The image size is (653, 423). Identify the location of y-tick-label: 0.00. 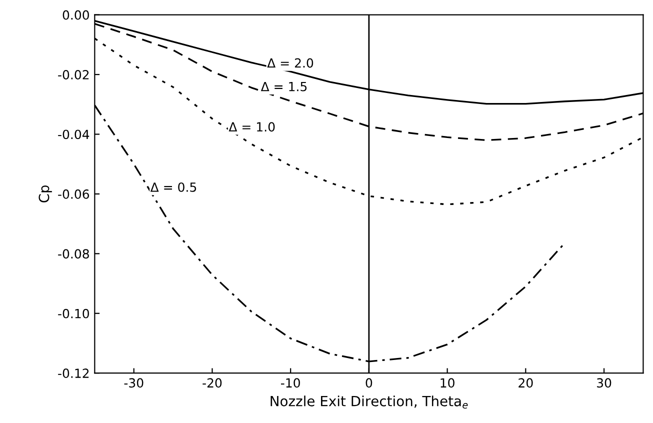
(75, 15).